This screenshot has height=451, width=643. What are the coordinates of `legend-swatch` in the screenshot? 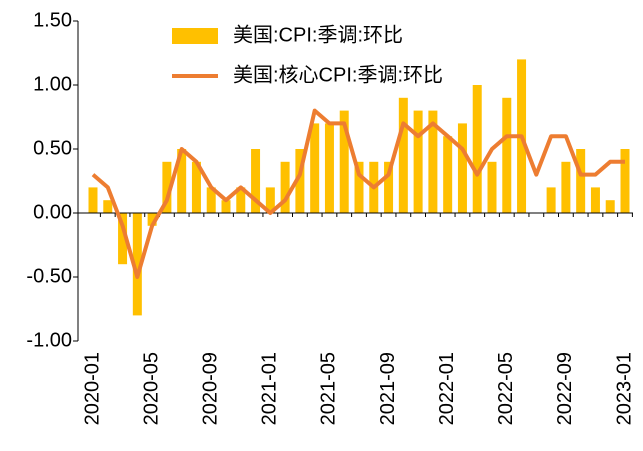 It's located at (195, 36).